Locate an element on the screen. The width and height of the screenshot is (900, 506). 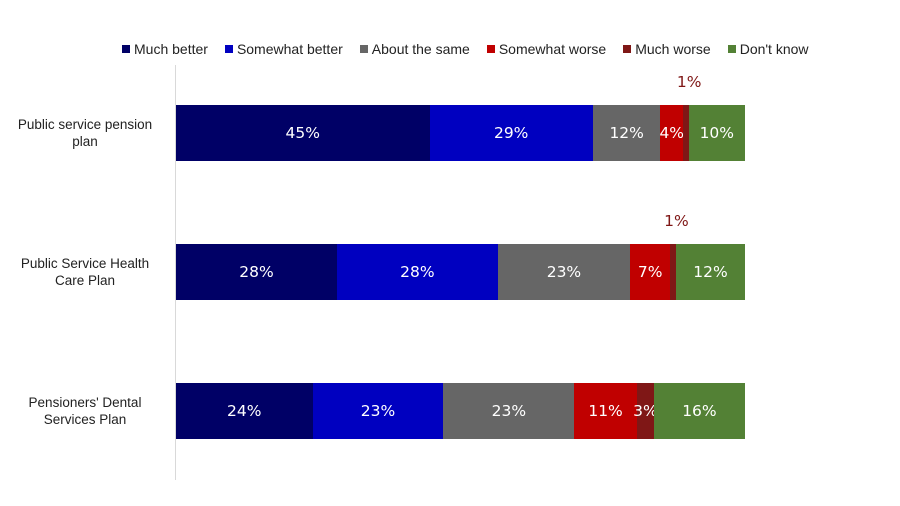
data-label: 10% is located at coordinates (717, 133).